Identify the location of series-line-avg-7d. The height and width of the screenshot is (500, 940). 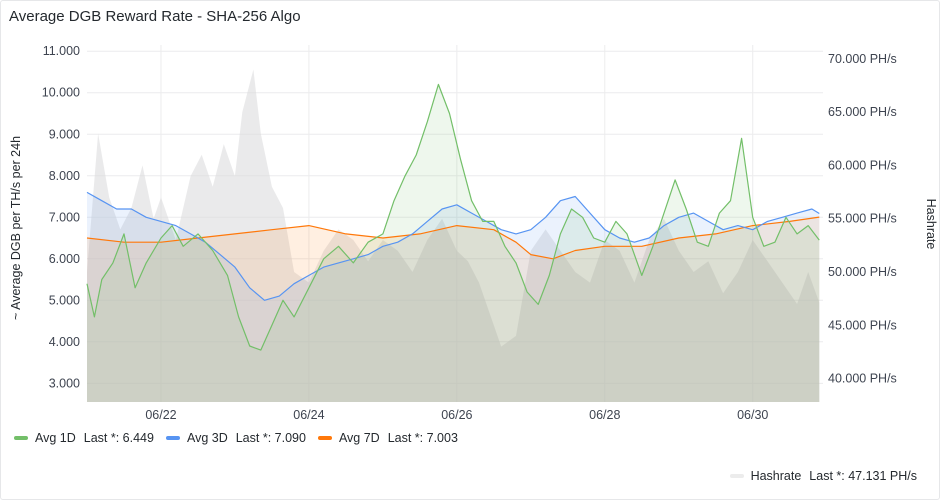
(453, 238).